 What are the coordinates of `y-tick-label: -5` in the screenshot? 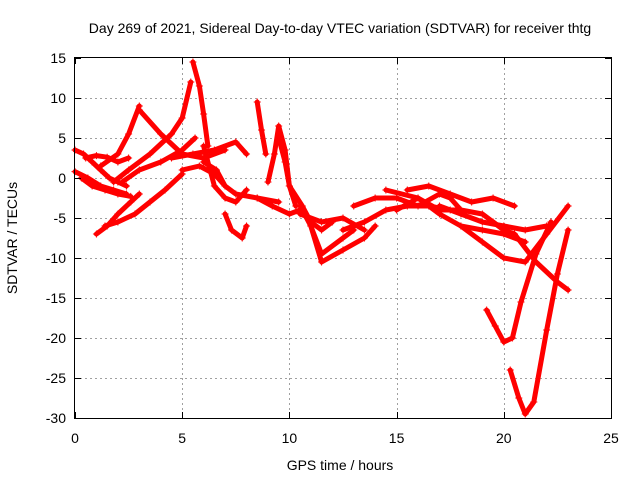 It's located at (60, 218).